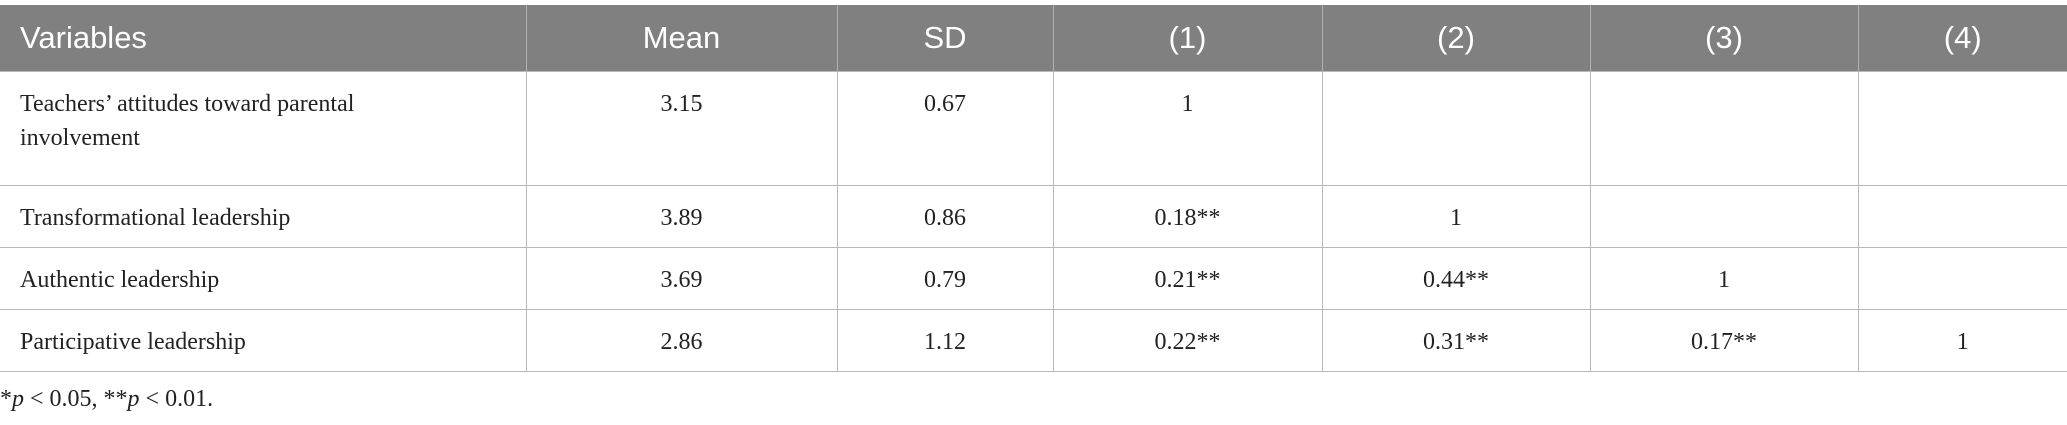 The height and width of the screenshot is (425, 2067). What do you see at coordinates (681, 216) in the screenshot?
I see `value-cell: 3.89` at bounding box center [681, 216].